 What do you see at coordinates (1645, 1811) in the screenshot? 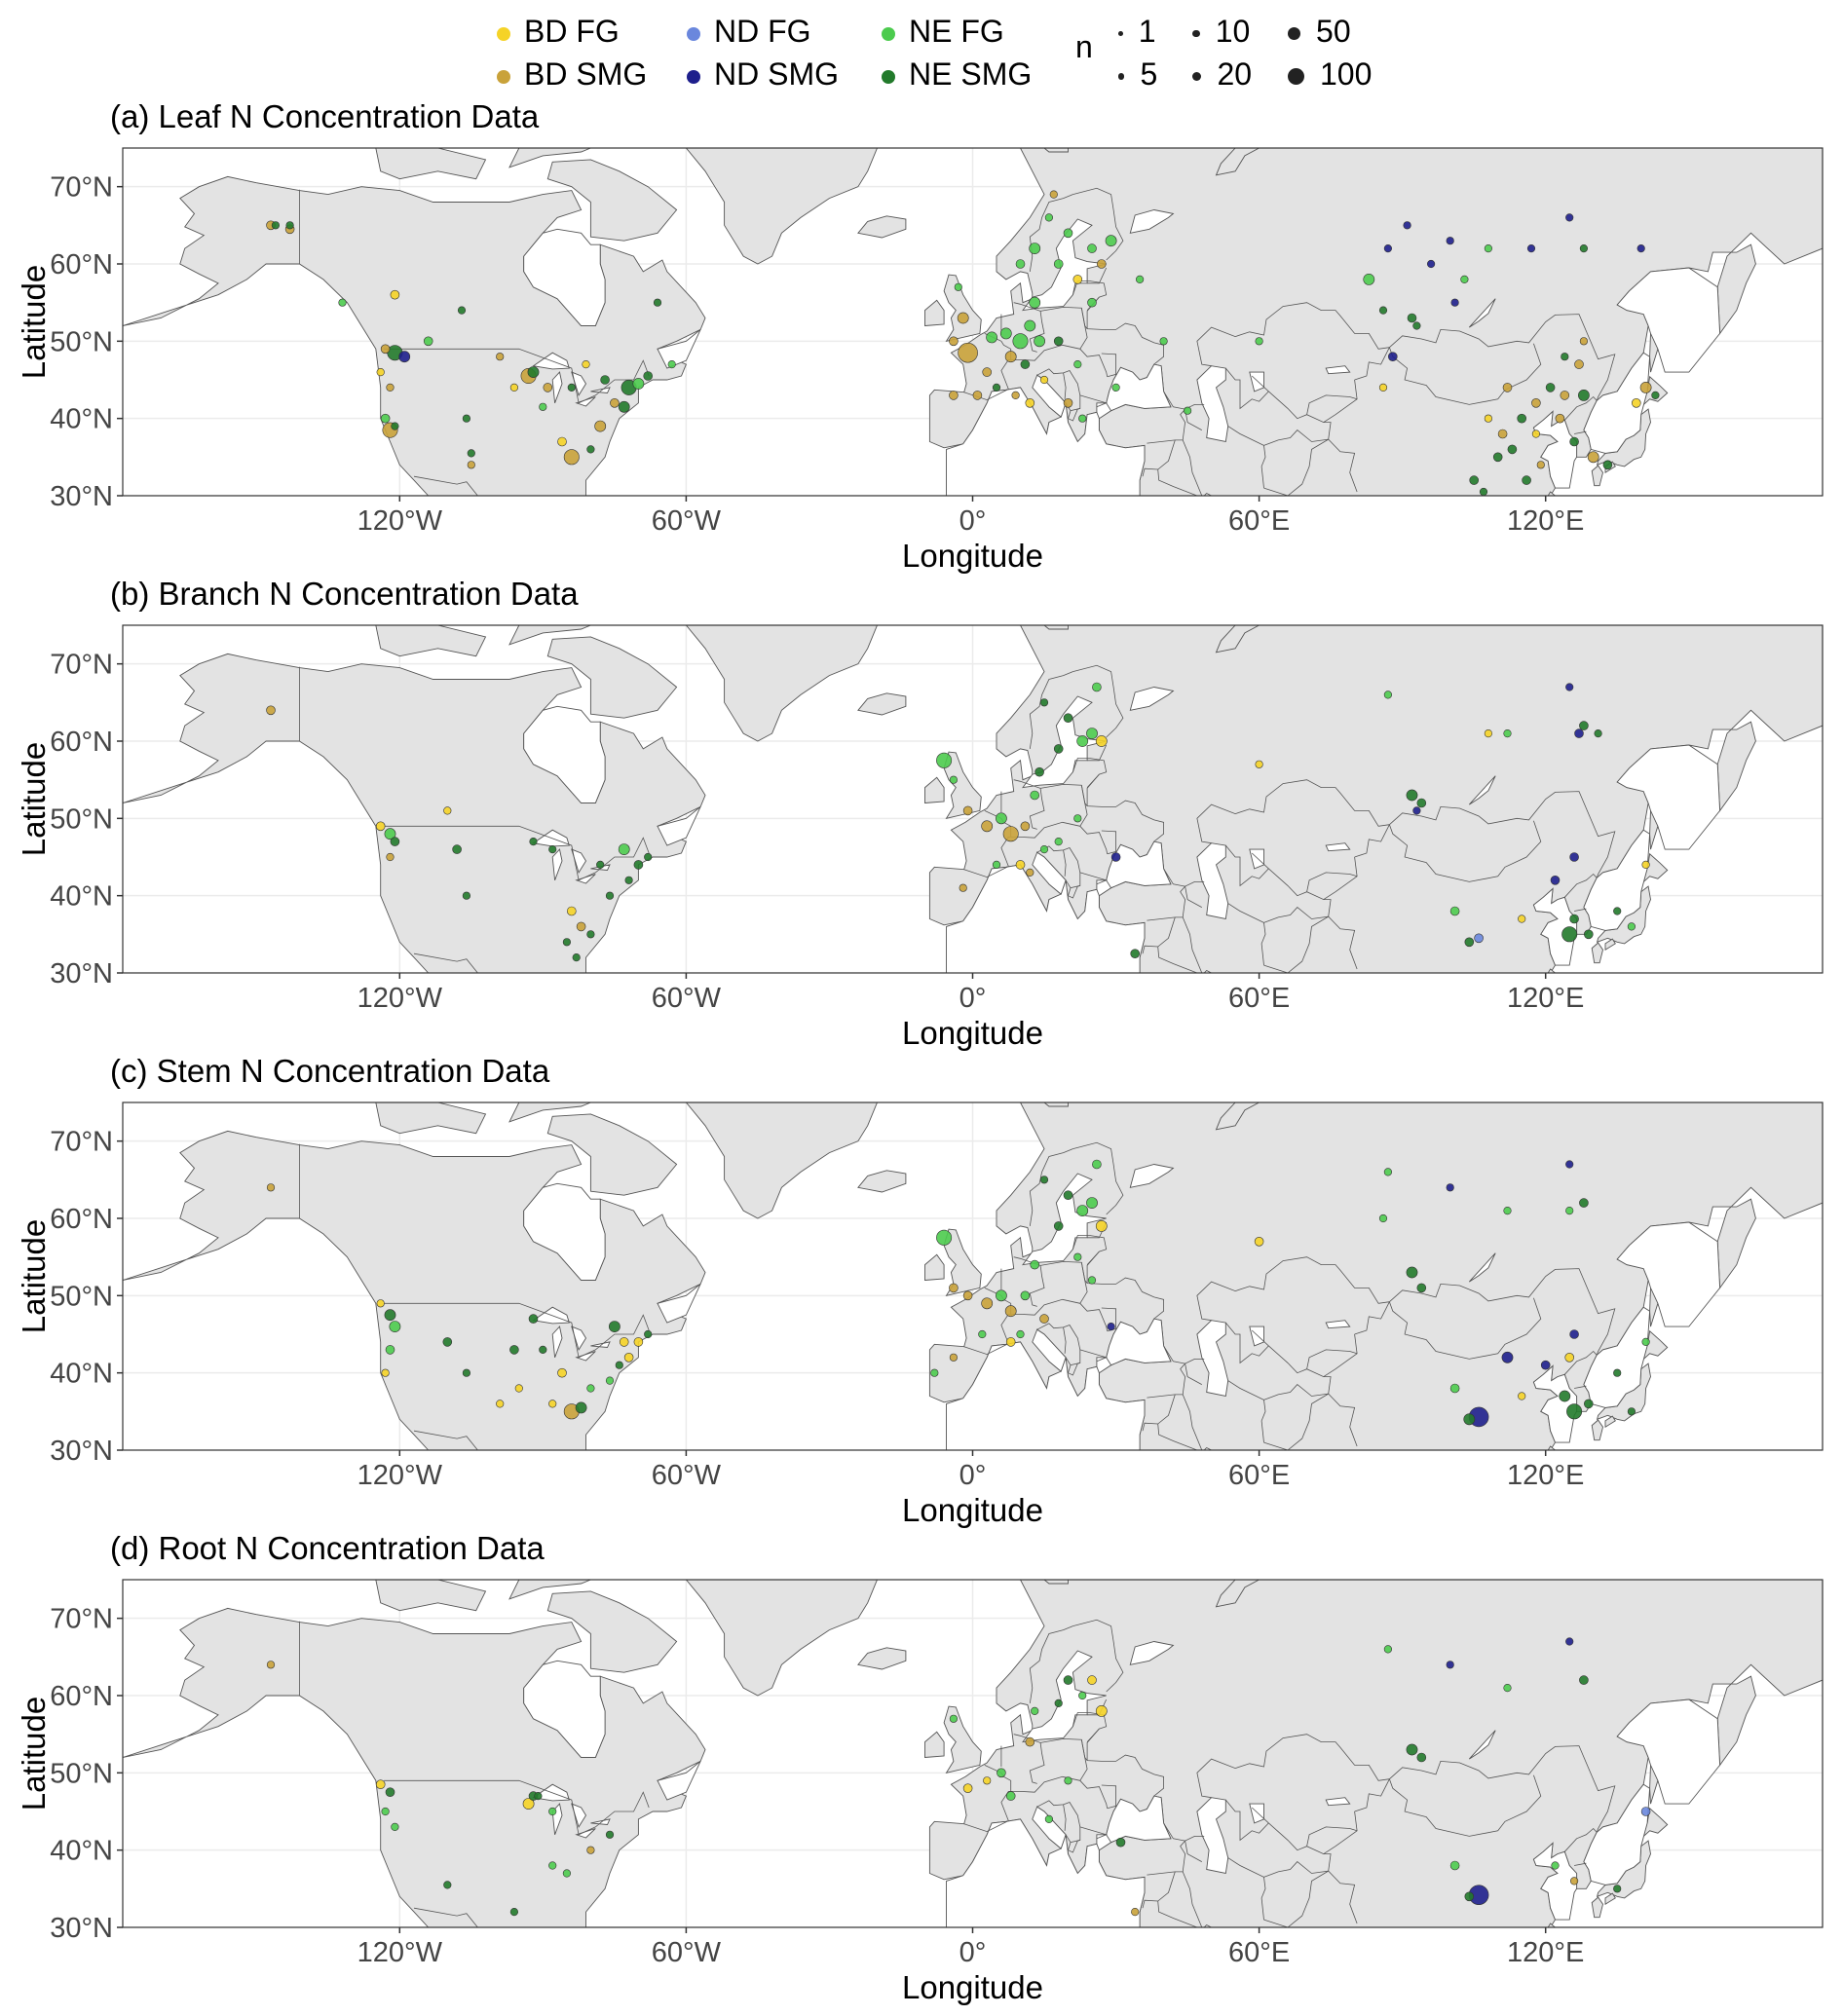
I see `data-point-nd-fg` at bounding box center [1645, 1811].